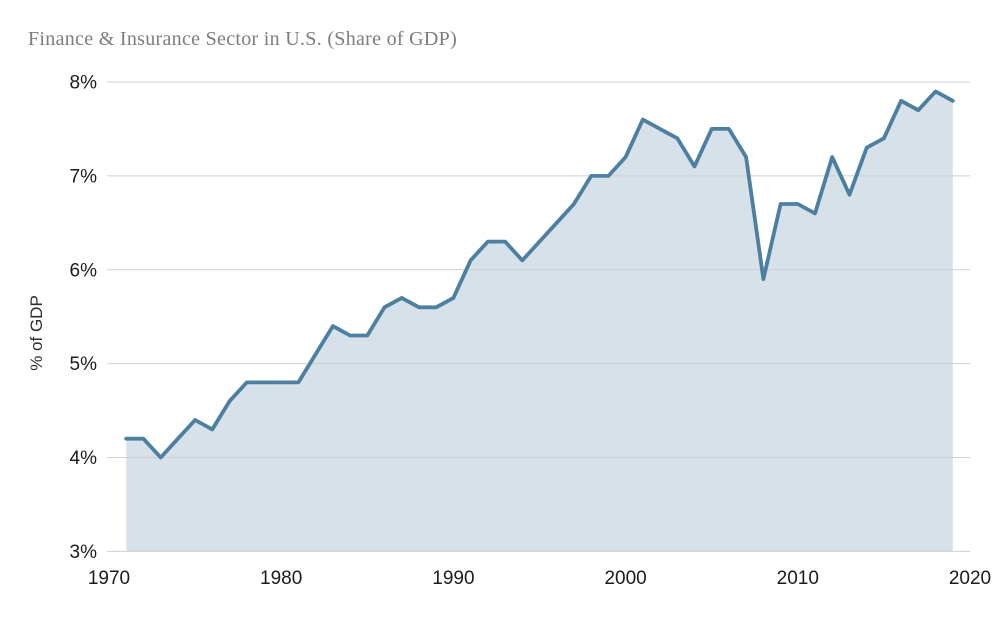 The width and height of the screenshot is (1000, 618). I want to click on y-tick-label: 7%, so click(84, 176).